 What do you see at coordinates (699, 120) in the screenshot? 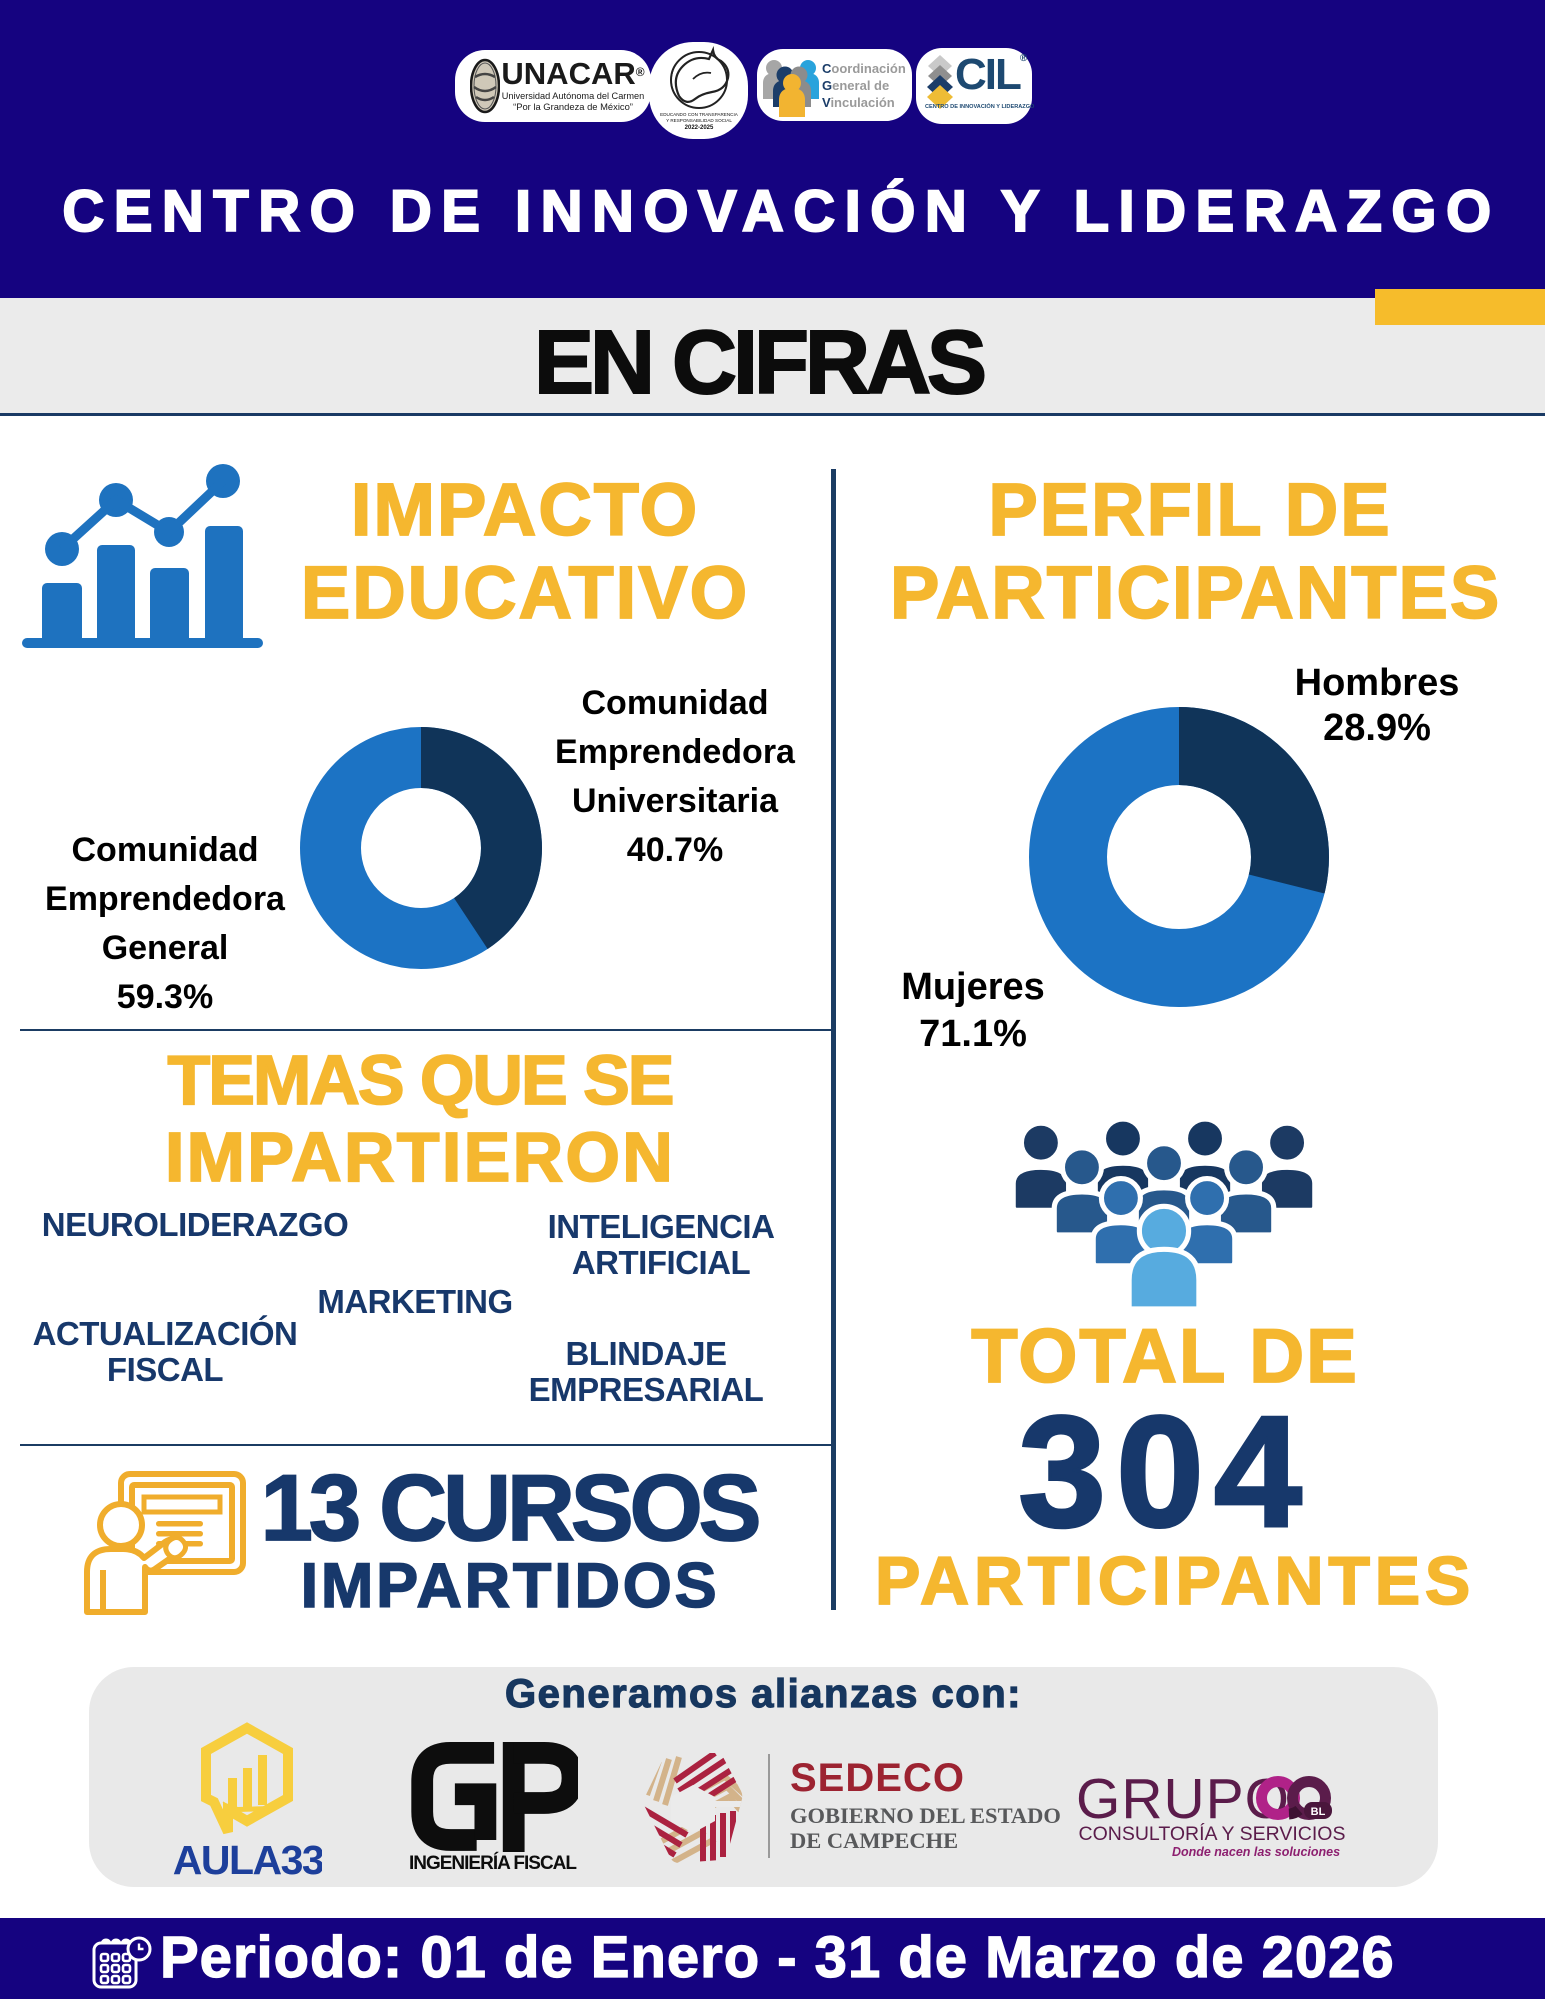
I see `svg-text: Y RESPONSABILIDAD SOCIAL` at bounding box center [699, 120].